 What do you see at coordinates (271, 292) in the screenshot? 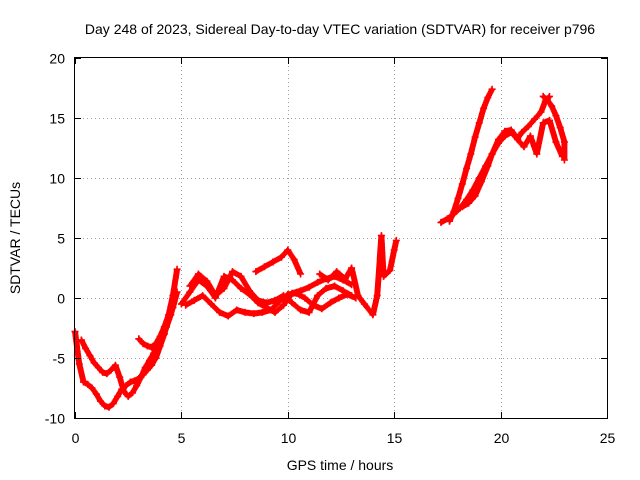
I see `series-mid-c` at bounding box center [271, 292].